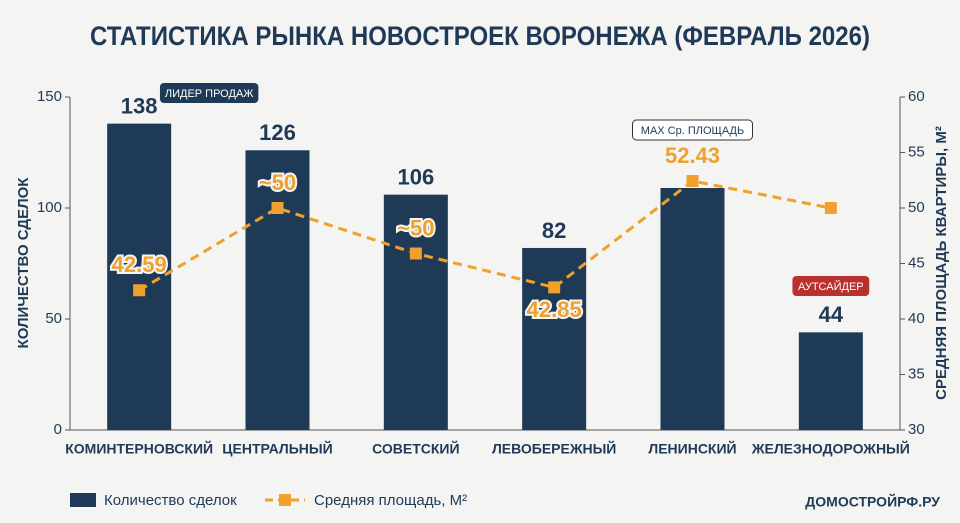 This screenshot has height=523, width=960. Describe the element at coordinates (916, 207) in the screenshot. I see `y2-tick-label: 50` at that location.